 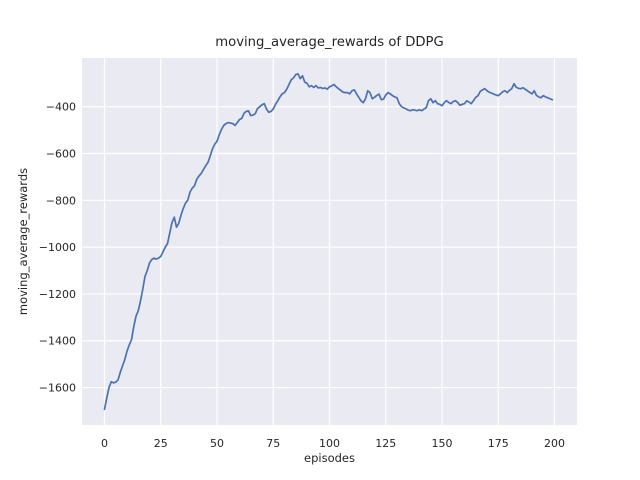 I want to click on x-tick-label: 25, so click(x=161, y=443).